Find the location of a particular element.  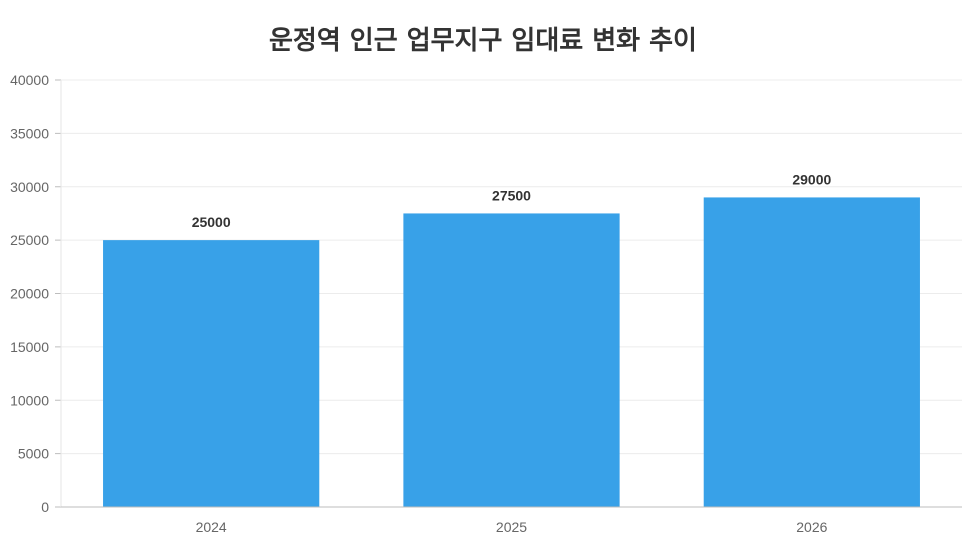

x-tick-label: 2025 is located at coordinates (511, 527).